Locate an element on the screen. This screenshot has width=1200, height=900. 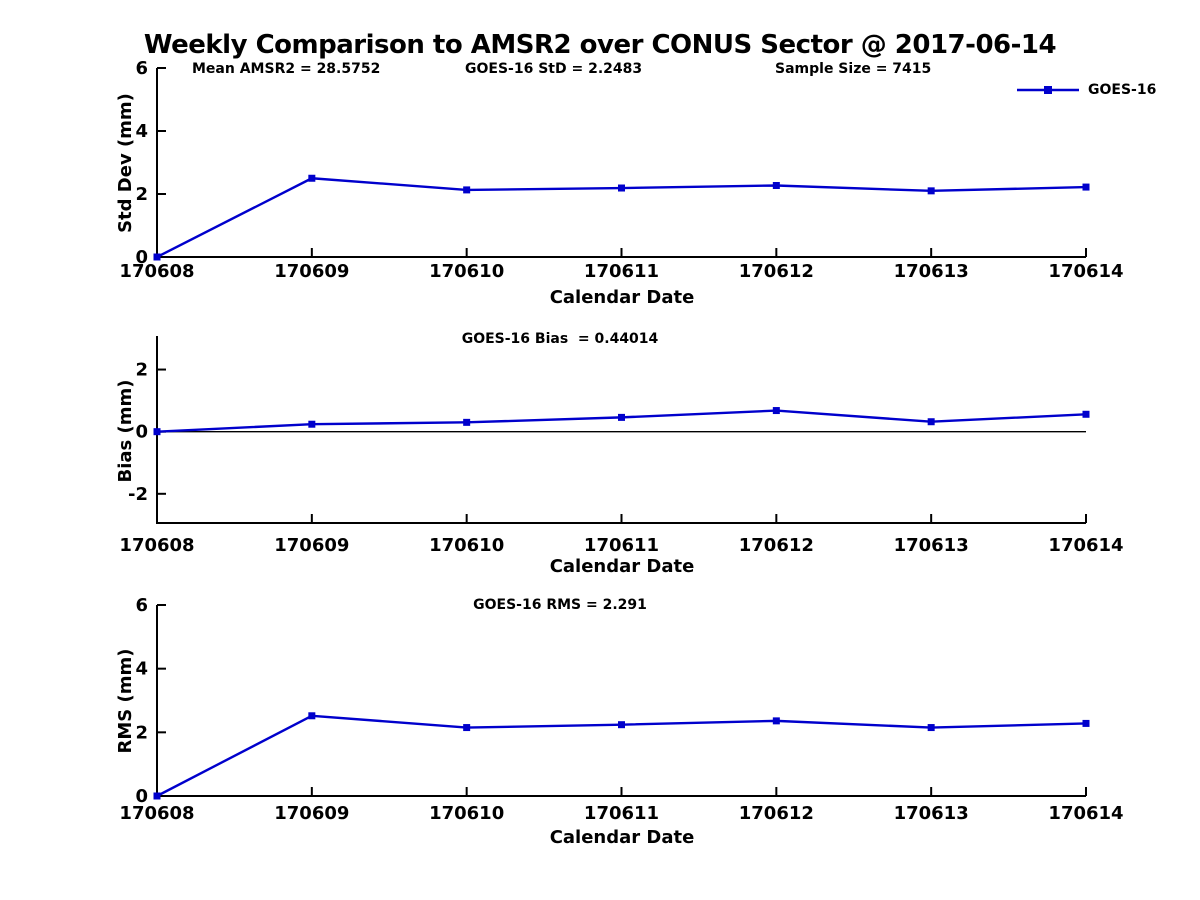
bias-y-axis-label: Bias (mm) is located at coordinates (125, 431).